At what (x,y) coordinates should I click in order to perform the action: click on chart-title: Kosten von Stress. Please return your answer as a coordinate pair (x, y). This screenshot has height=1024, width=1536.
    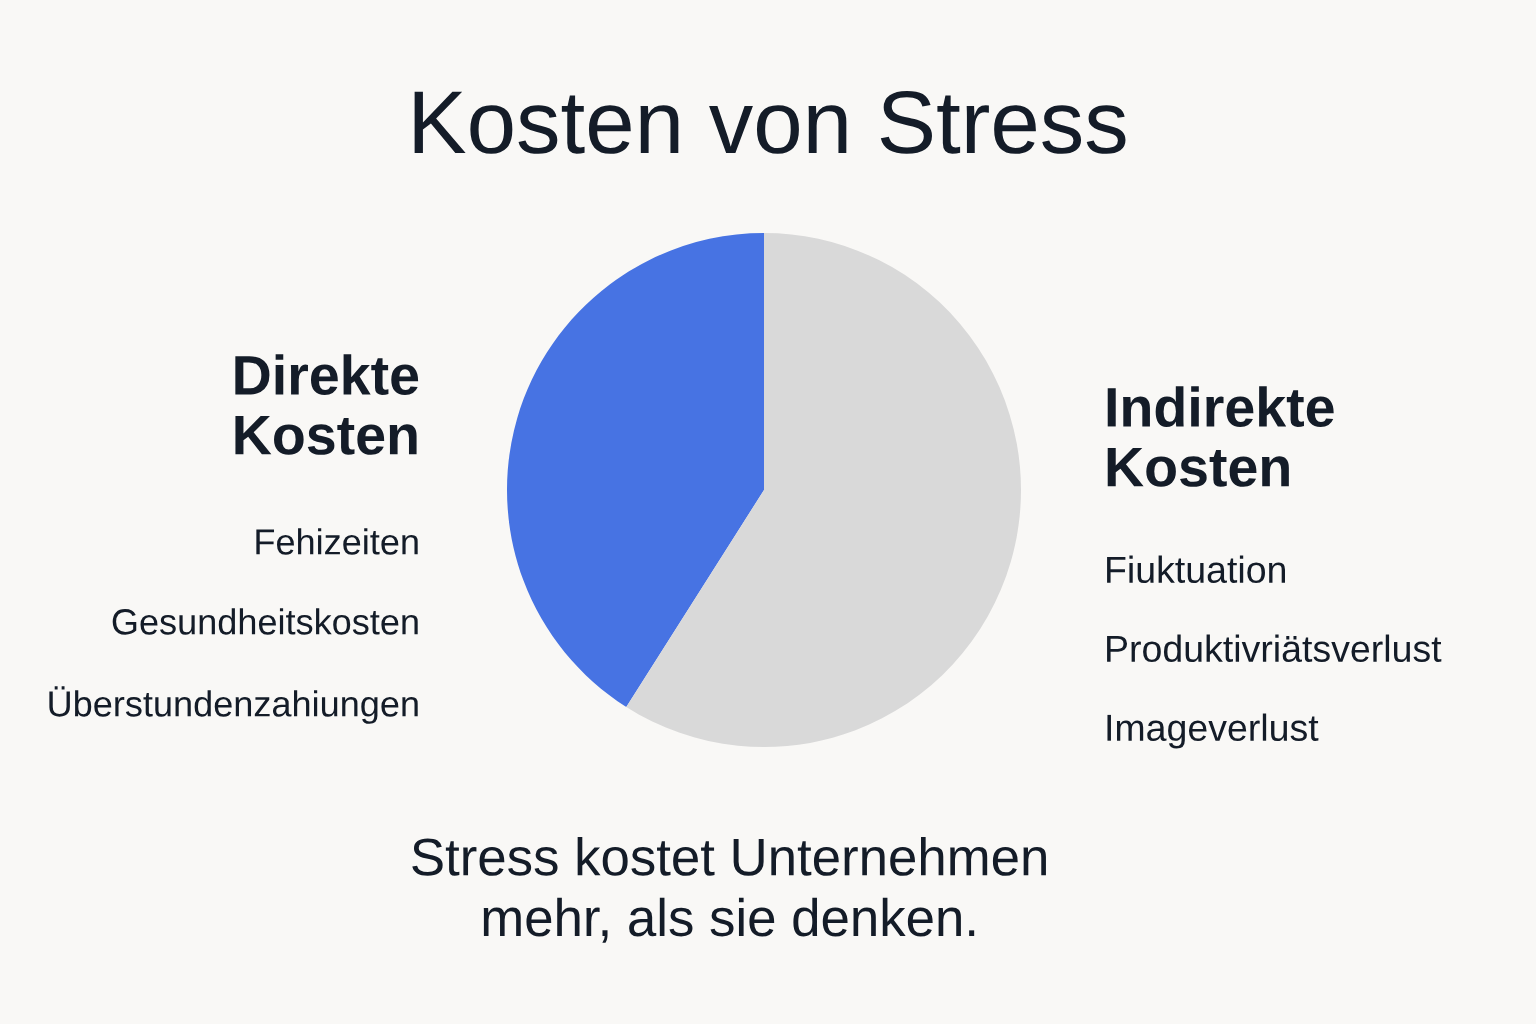
    Looking at the image, I should click on (770, 122).